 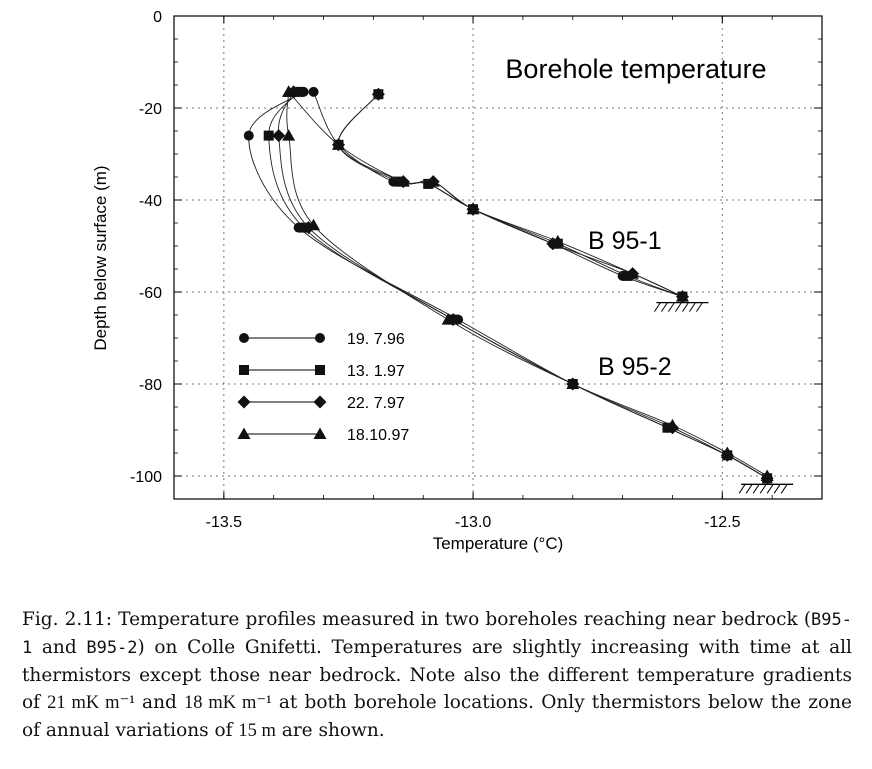 What do you see at coordinates (257, 731) in the screenshot?
I see `caption-depth: 15 m` at bounding box center [257, 731].